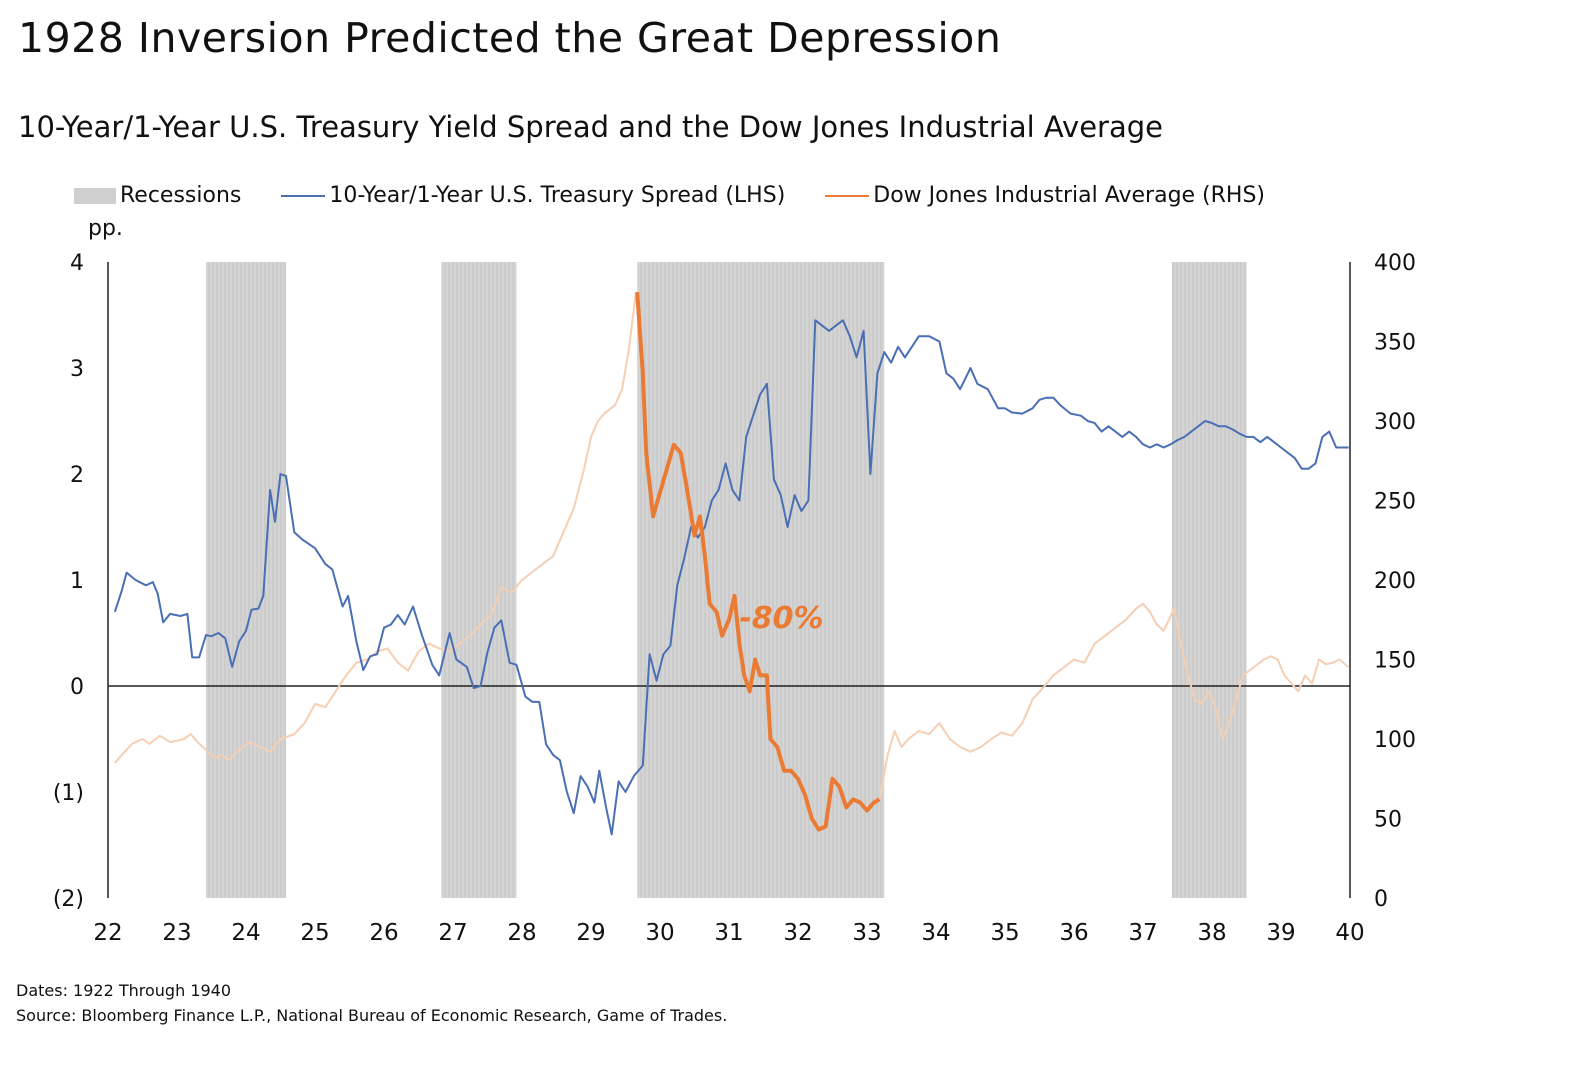 This screenshot has height=1068, width=1582. Describe the element at coordinates (590, 933) in the screenshot. I see `x-tick-label: 29` at that location.